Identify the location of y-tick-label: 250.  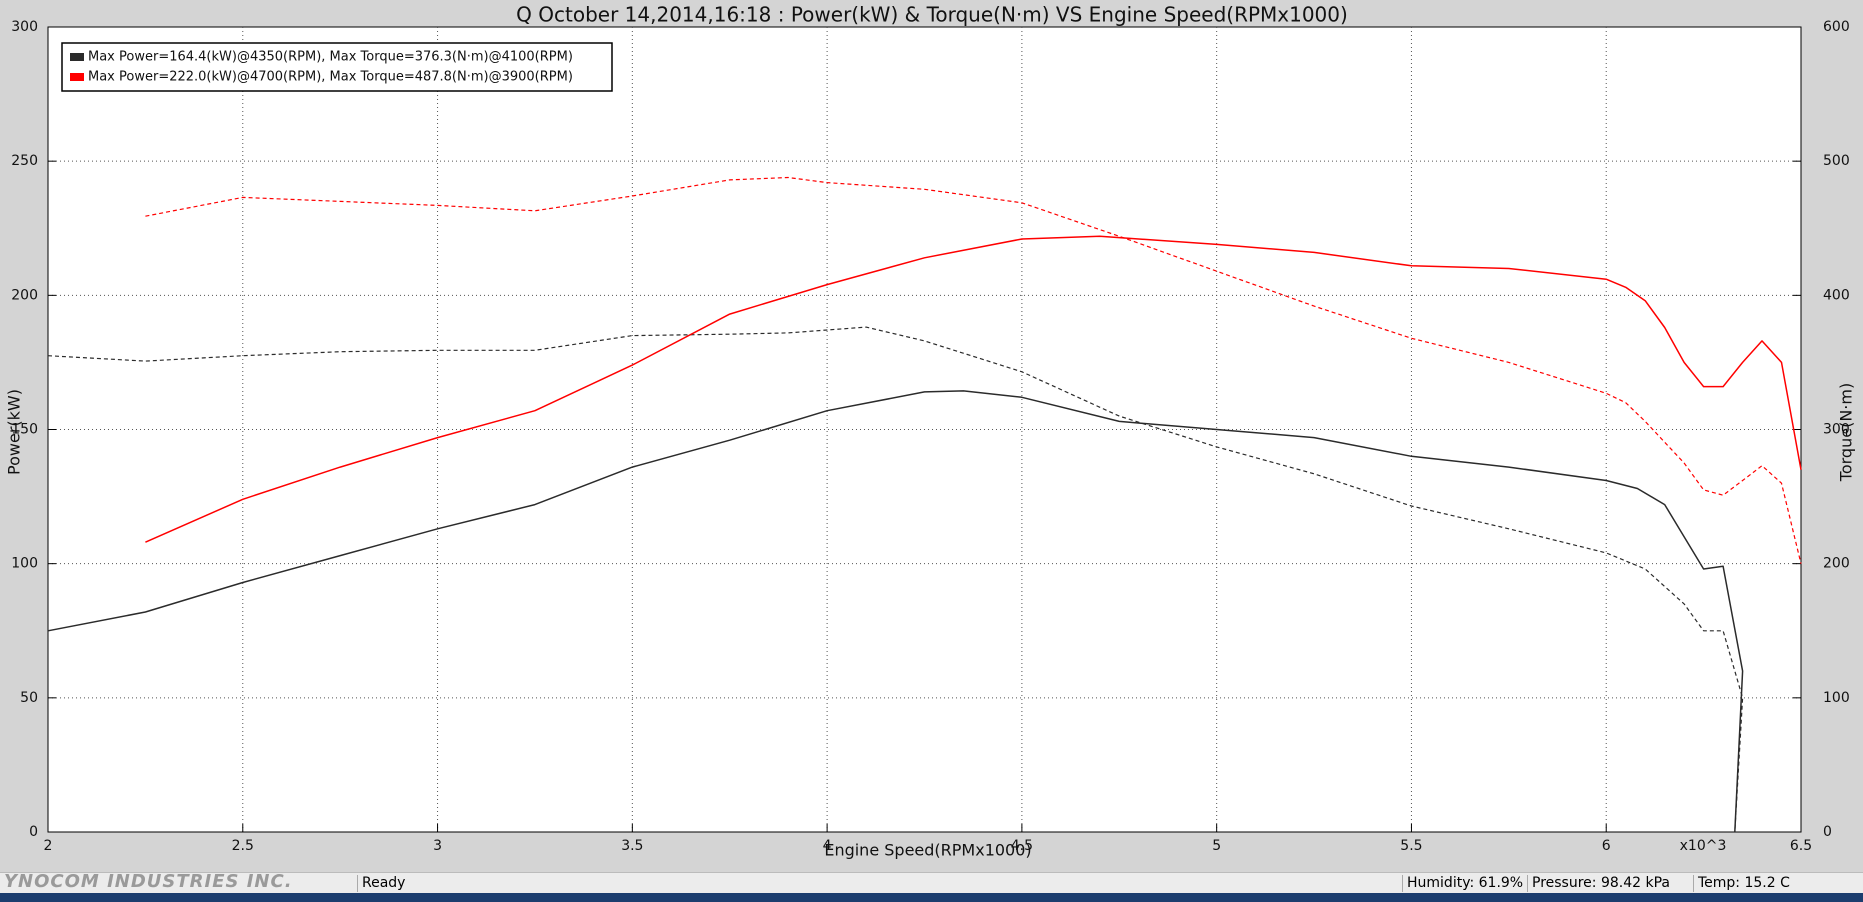
(24, 161).